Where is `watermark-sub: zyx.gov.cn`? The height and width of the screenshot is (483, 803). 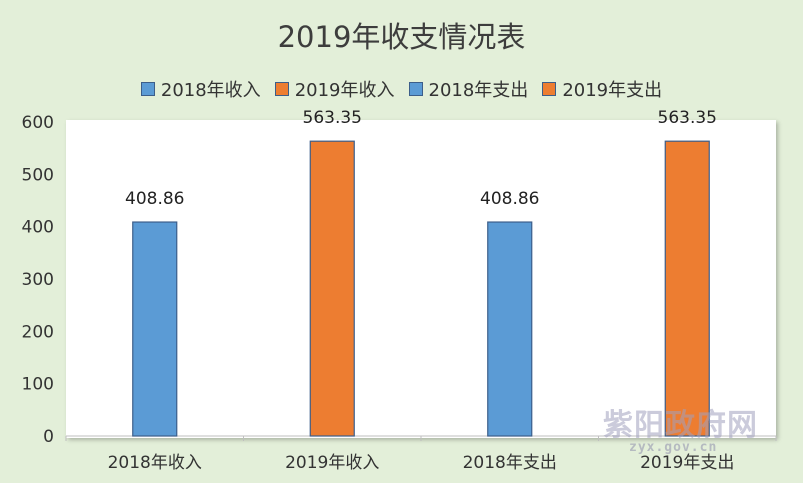 watermark-sub: zyx.gov.cn is located at coordinates (673, 447).